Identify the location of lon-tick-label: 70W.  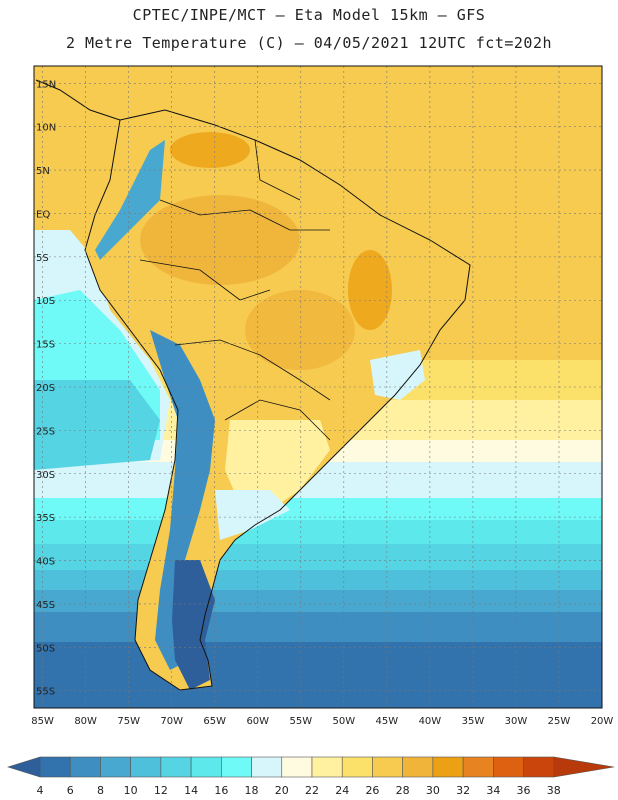
(171, 721).